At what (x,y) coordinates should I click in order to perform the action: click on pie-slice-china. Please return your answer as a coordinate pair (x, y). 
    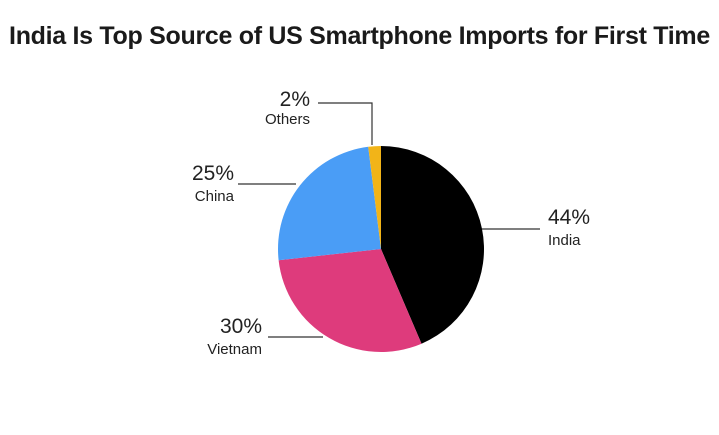
    Looking at the image, I should click on (329, 203).